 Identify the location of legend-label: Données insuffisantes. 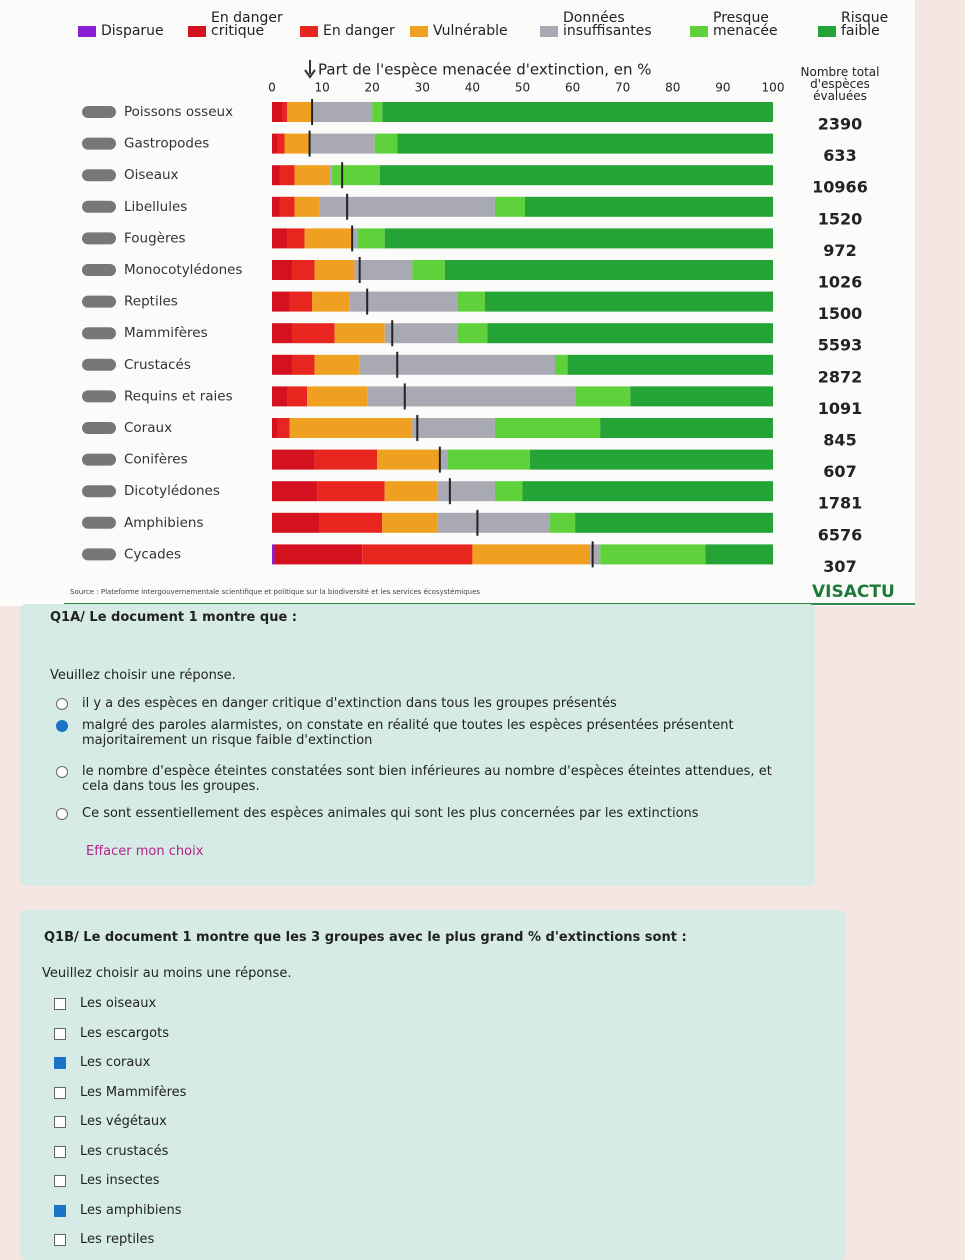
(607, 24).